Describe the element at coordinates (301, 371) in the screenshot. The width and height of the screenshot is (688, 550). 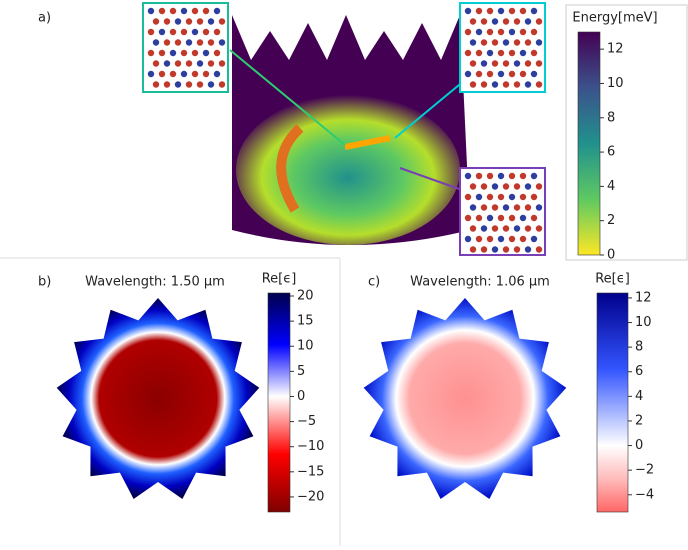
I see `tick-label: 5` at that location.